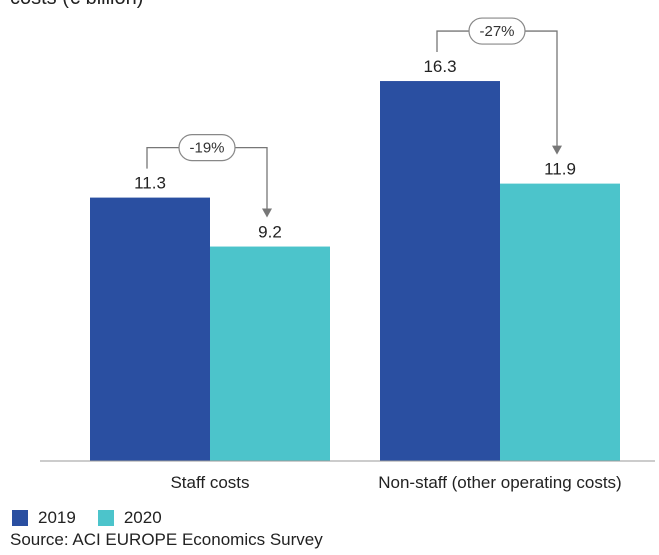 This screenshot has width=659, height=555. What do you see at coordinates (20, 518) in the screenshot?
I see `legend-swatch-2019` at bounding box center [20, 518].